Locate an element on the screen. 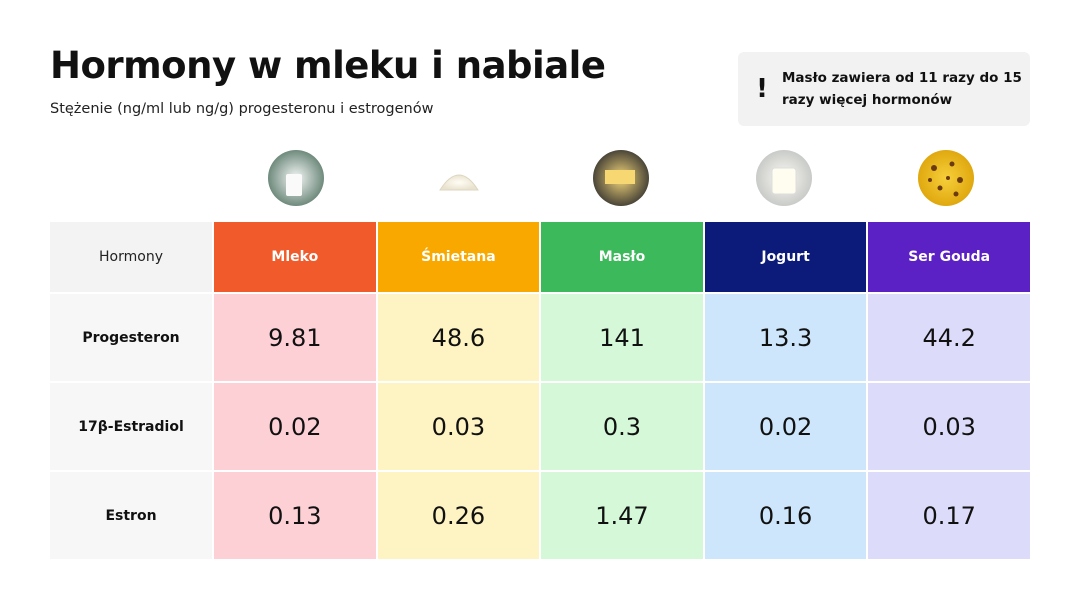 The image size is (1080, 608). value-cell: 13.3 is located at coordinates (785, 337).